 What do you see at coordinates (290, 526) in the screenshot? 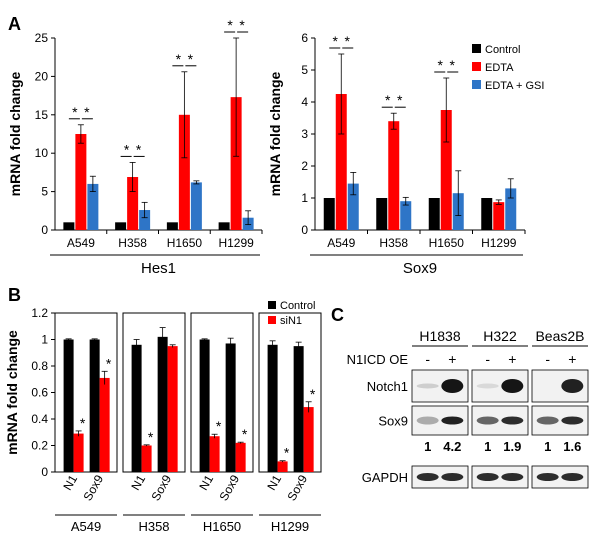
I see `group-label: H1299` at bounding box center [290, 526].